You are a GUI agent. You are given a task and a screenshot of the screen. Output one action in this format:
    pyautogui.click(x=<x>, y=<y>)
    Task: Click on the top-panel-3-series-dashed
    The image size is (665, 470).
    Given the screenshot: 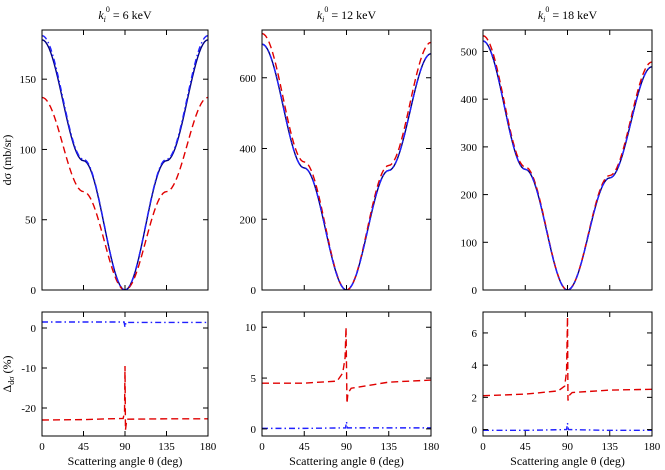 What is the action you would take?
    pyautogui.click(x=567, y=162)
    